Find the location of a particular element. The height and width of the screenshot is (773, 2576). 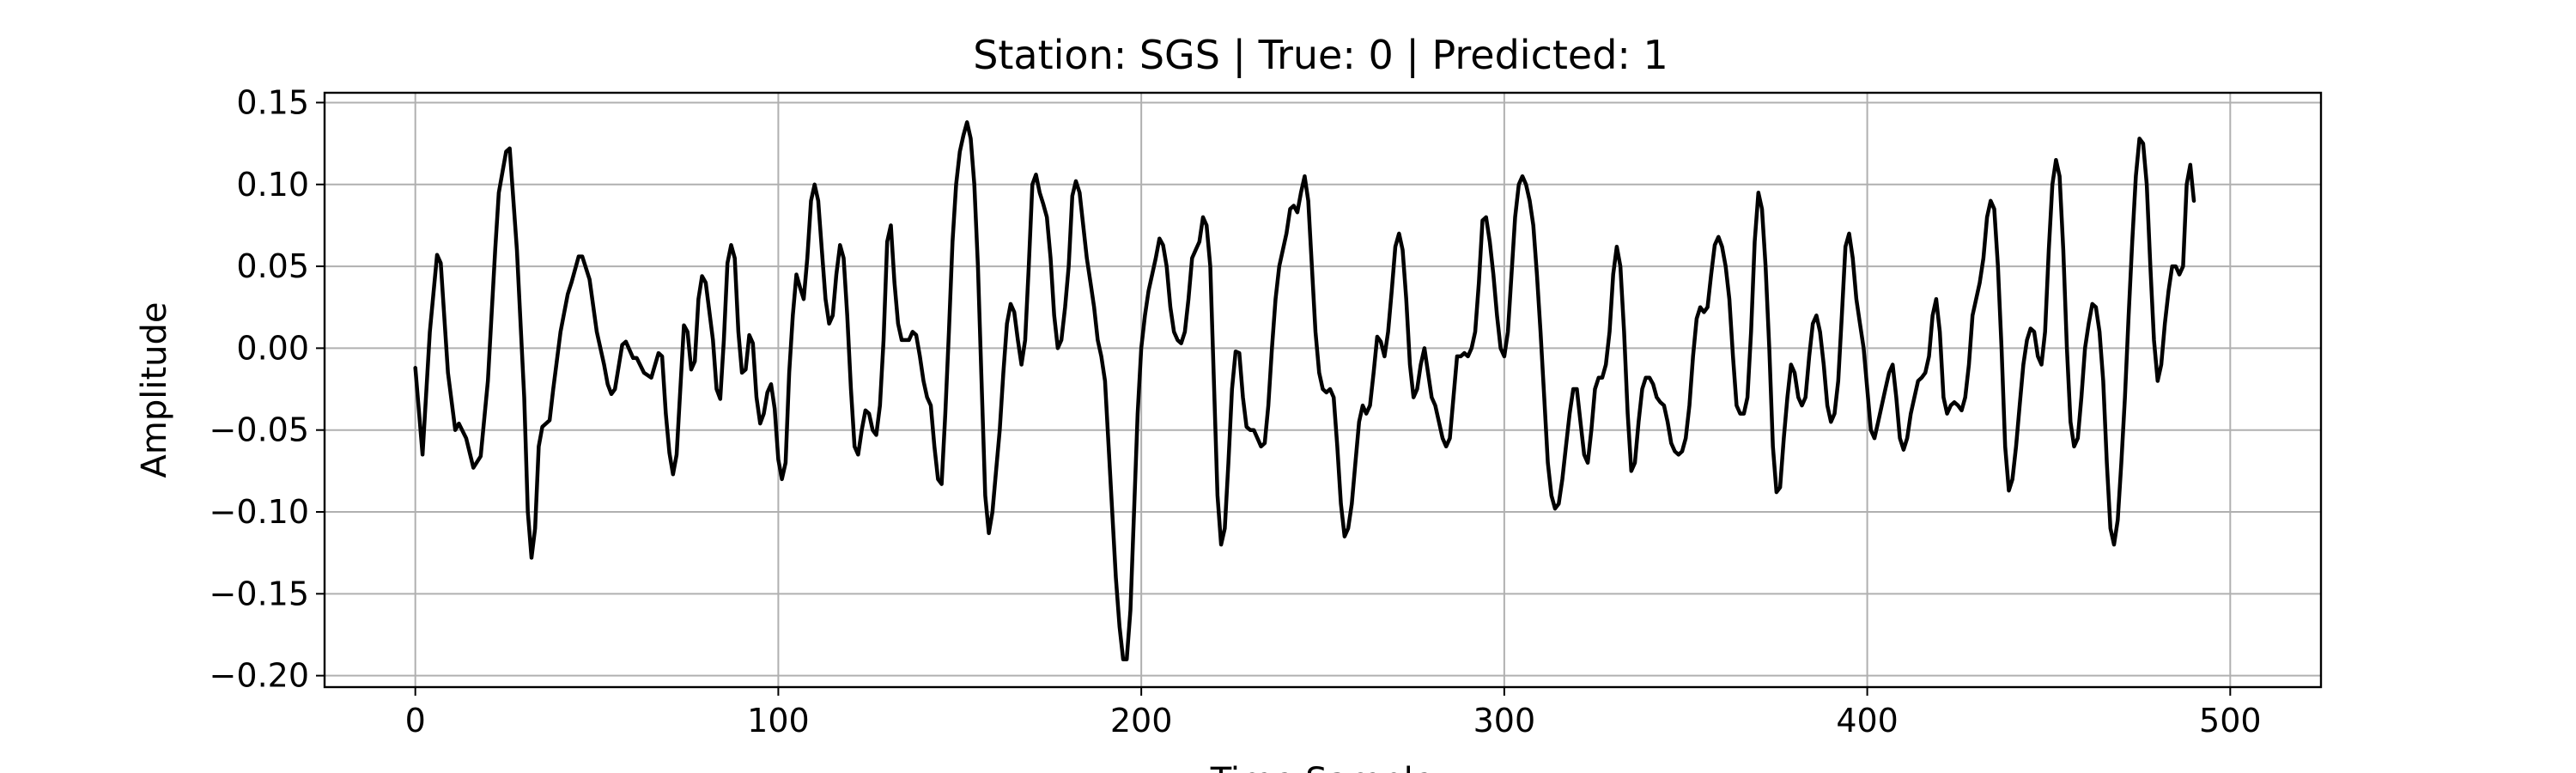

x-axis: 0 100 200 300 400 500 is located at coordinates (1334, 713).